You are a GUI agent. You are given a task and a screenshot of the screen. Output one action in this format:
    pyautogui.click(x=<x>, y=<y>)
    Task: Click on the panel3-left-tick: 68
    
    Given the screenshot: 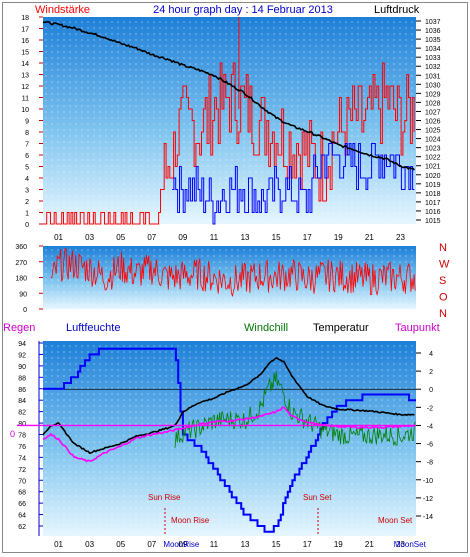 What is the action you would take?
    pyautogui.click(x=22, y=493)
    